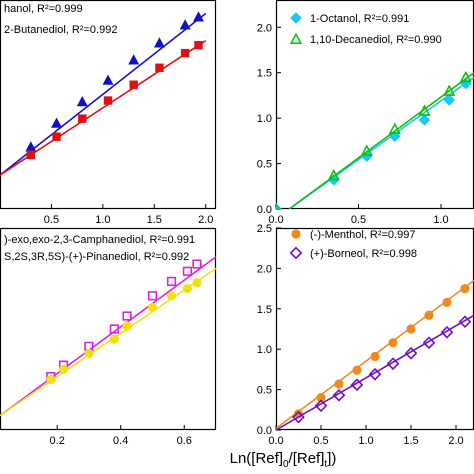  I want to click on legend-label: (-)-Menthol, R²=0.997, so click(362, 235).